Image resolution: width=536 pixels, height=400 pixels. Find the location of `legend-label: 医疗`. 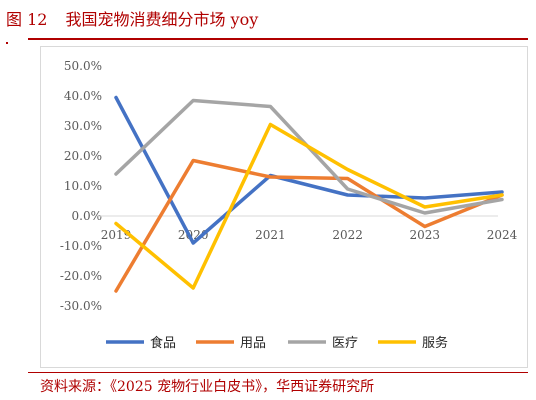

legend-label: 医疗 is located at coordinates (345, 343).